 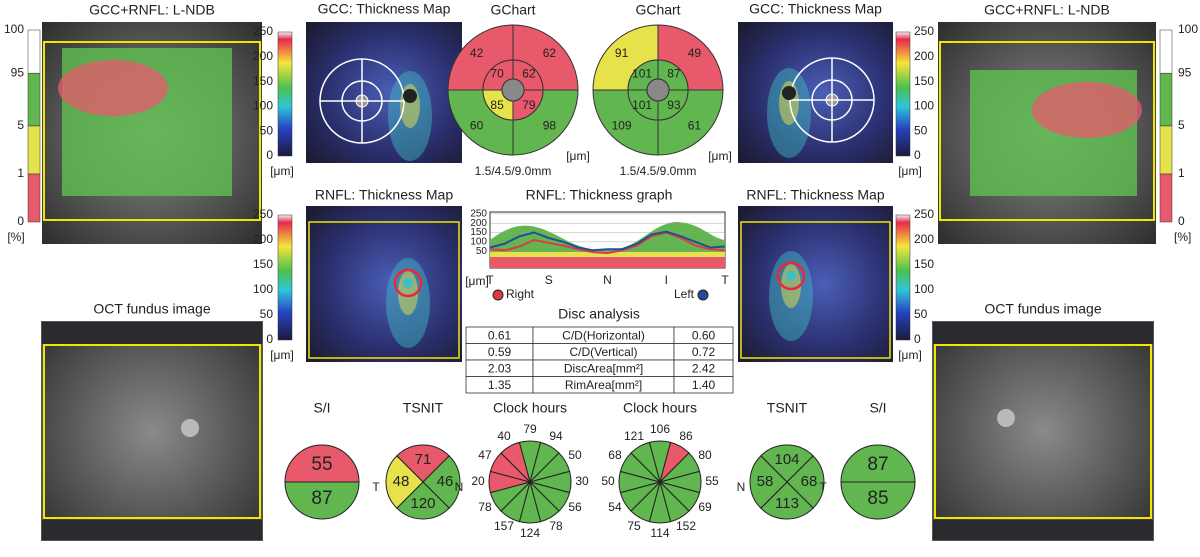 I want to click on disc-ring, so click(x=408, y=283).